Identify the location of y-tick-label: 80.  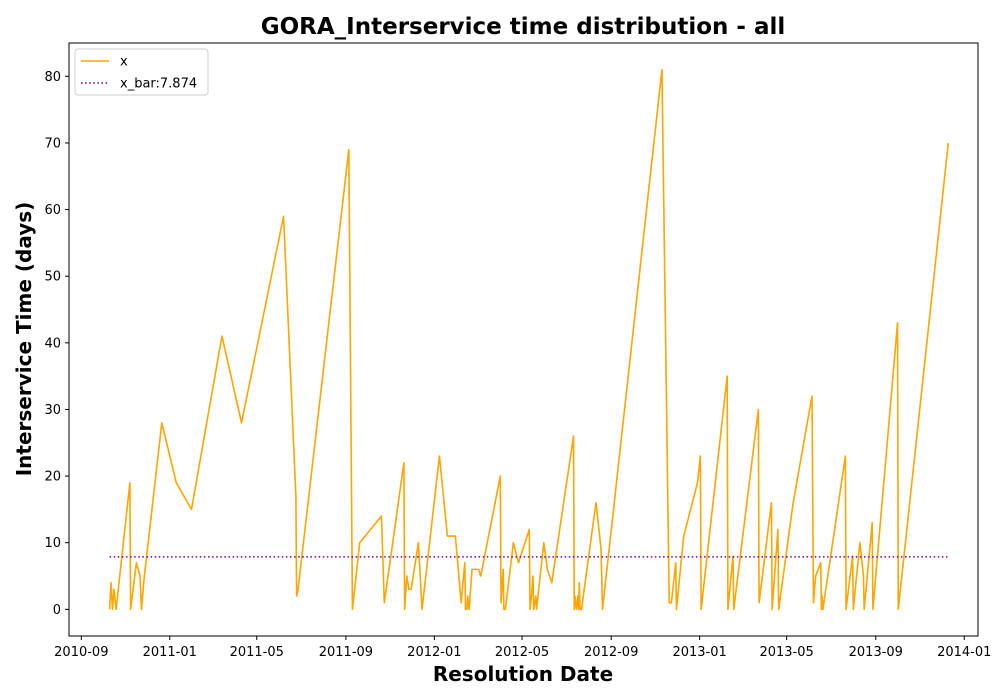
(52, 77).